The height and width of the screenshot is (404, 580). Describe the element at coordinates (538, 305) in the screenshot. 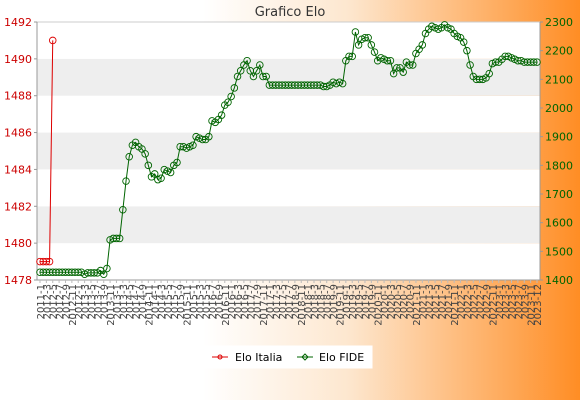

I see `x-tick-label: 2023-12` at that location.